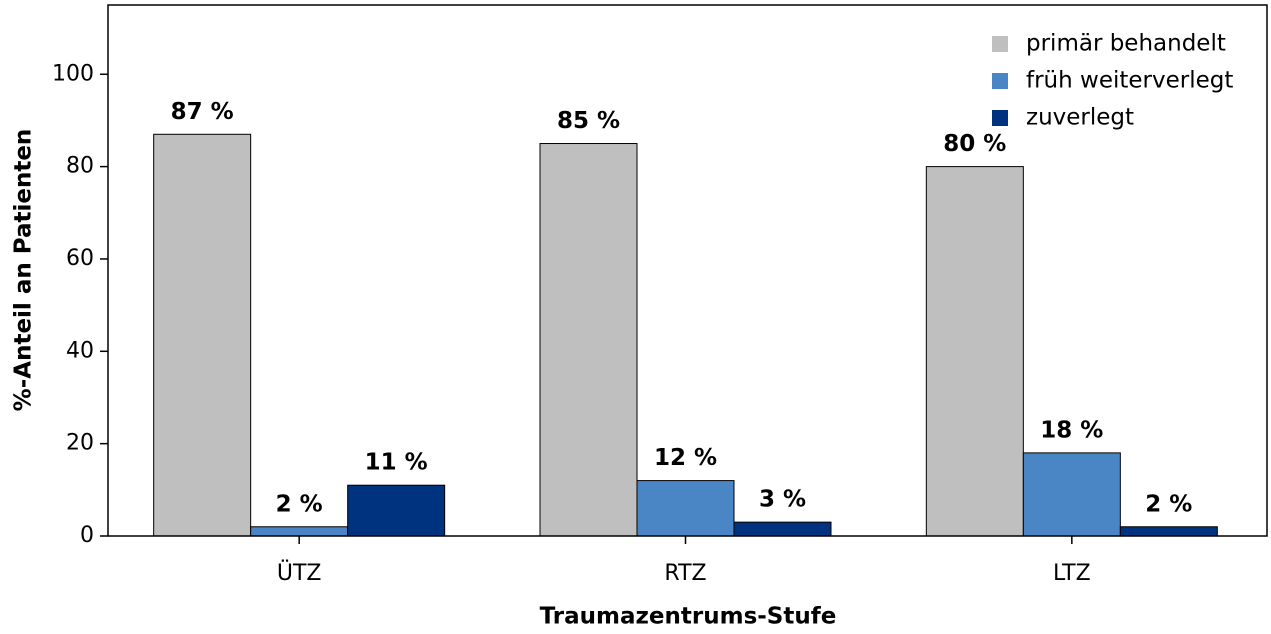 Image resolution: width=1271 pixels, height=634 pixels. I want to click on legend-label: primär behandelt, so click(1126, 44).